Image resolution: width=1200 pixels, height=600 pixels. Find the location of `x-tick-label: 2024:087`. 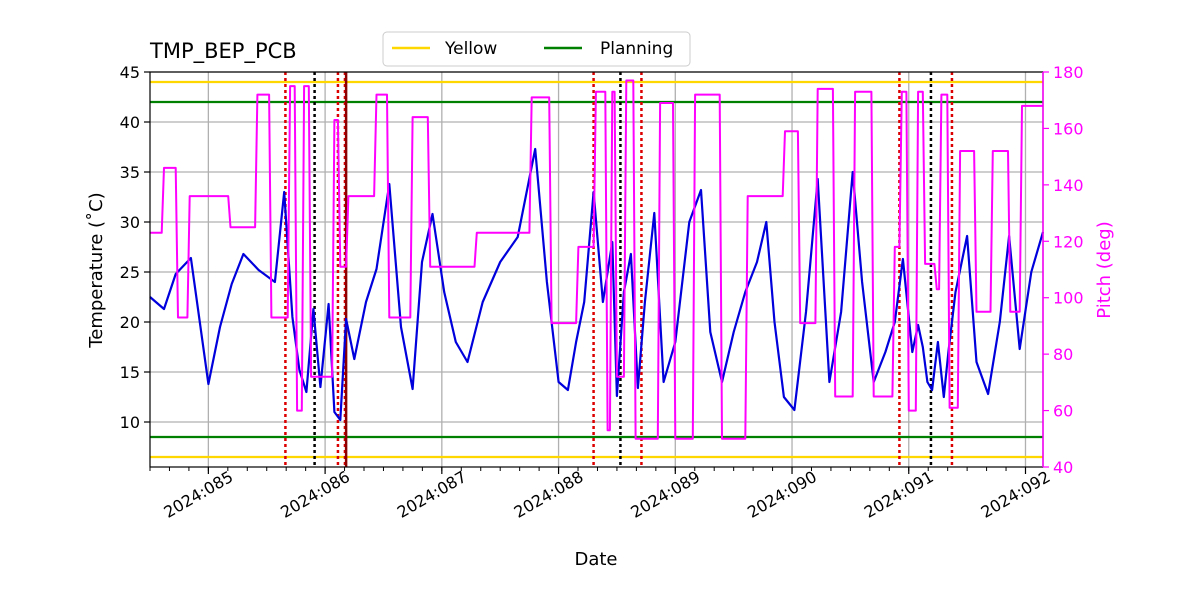

x-tick-label: 2024:087 is located at coordinates (432, 494).